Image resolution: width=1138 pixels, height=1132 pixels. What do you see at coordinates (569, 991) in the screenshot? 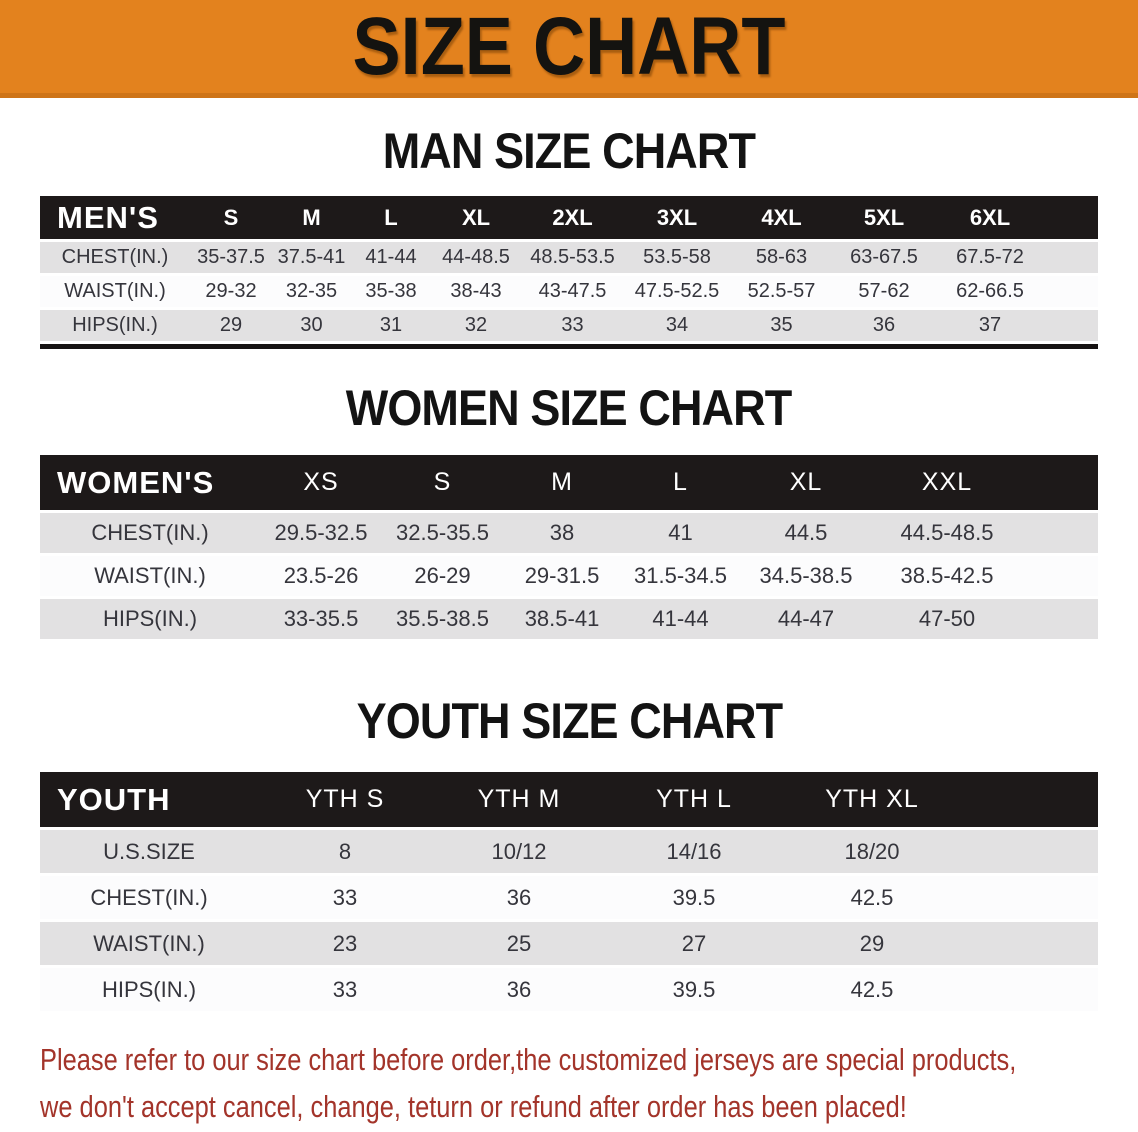
I see `table-row: HIPS(IN.) 33 36 39.5 42.5` at bounding box center [569, 991].